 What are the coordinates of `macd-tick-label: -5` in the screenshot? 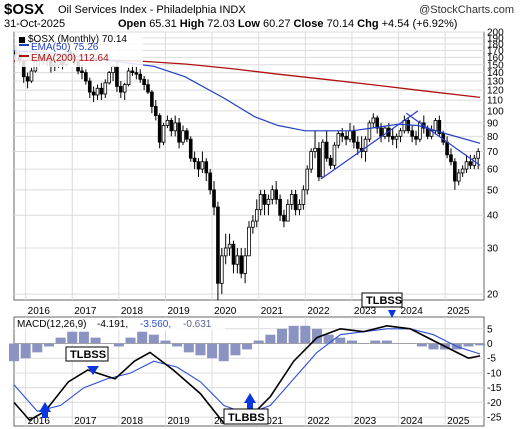 It's located at (491, 359).